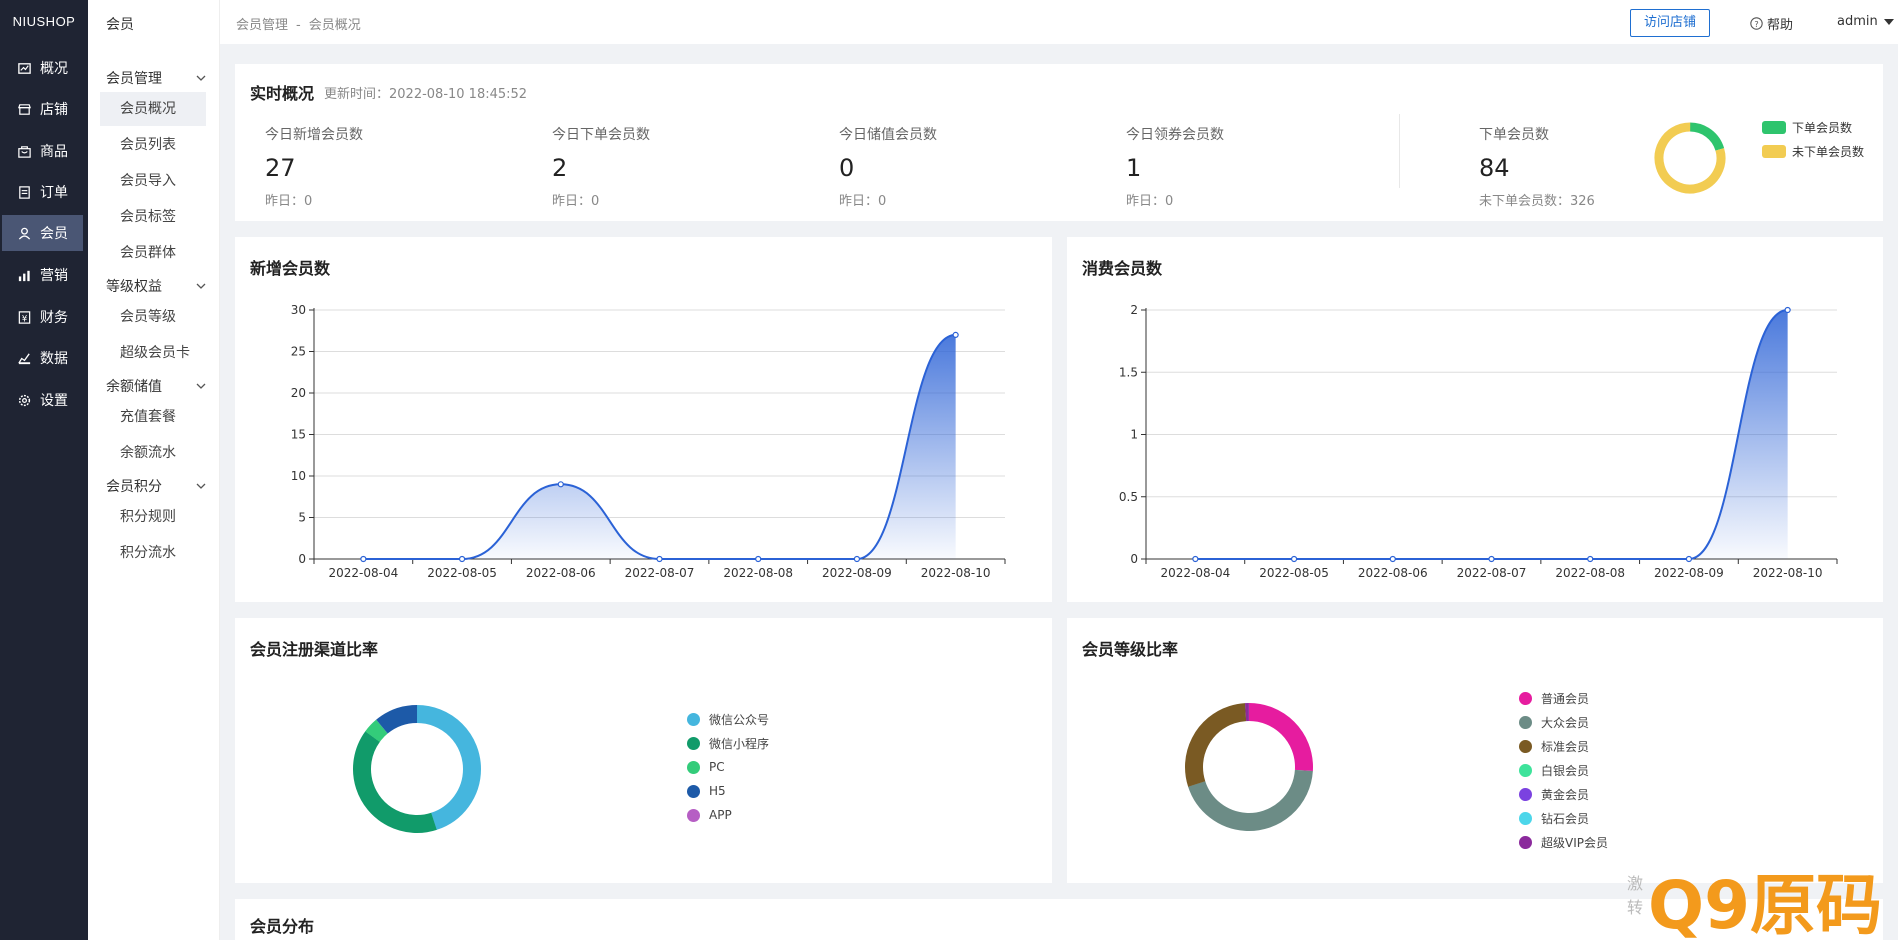 The width and height of the screenshot is (1898, 940). Describe the element at coordinates (134, 79) in the screenshot. I see `sidebar-group-label: 会员管理` at that location.